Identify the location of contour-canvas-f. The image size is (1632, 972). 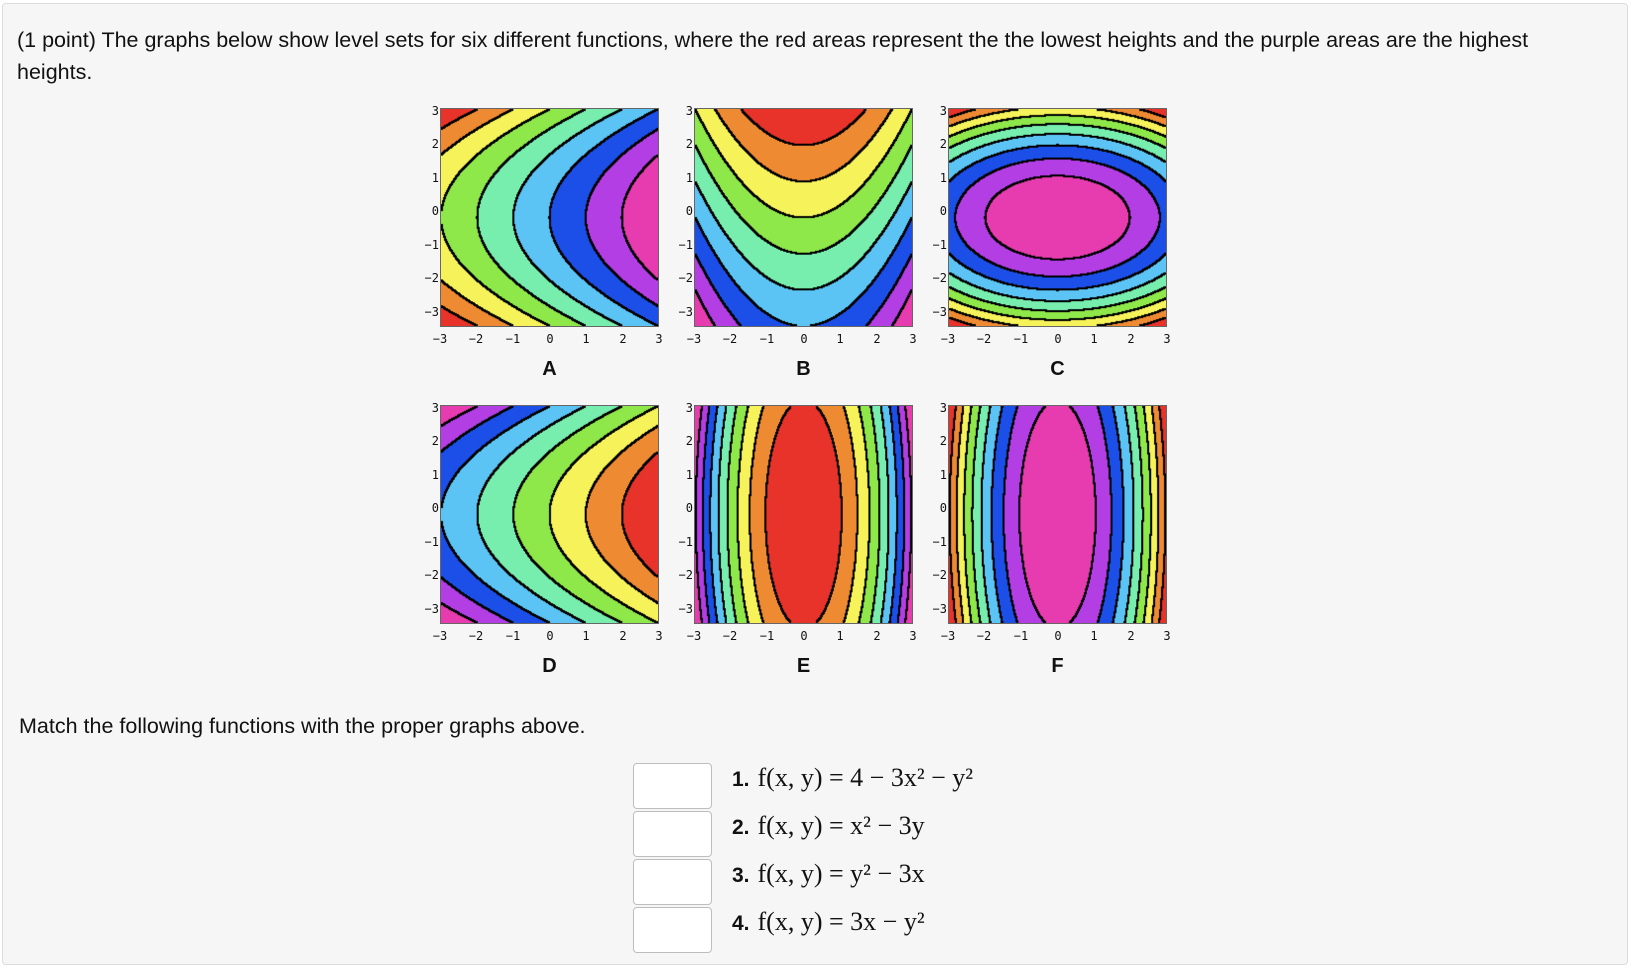
(1057, 514).